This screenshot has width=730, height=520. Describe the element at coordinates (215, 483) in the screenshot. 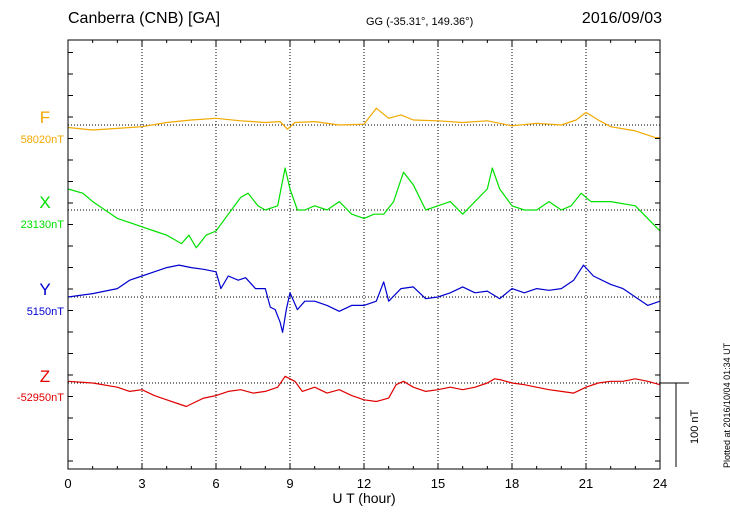

I see `x-tick-label: 6` at that location.